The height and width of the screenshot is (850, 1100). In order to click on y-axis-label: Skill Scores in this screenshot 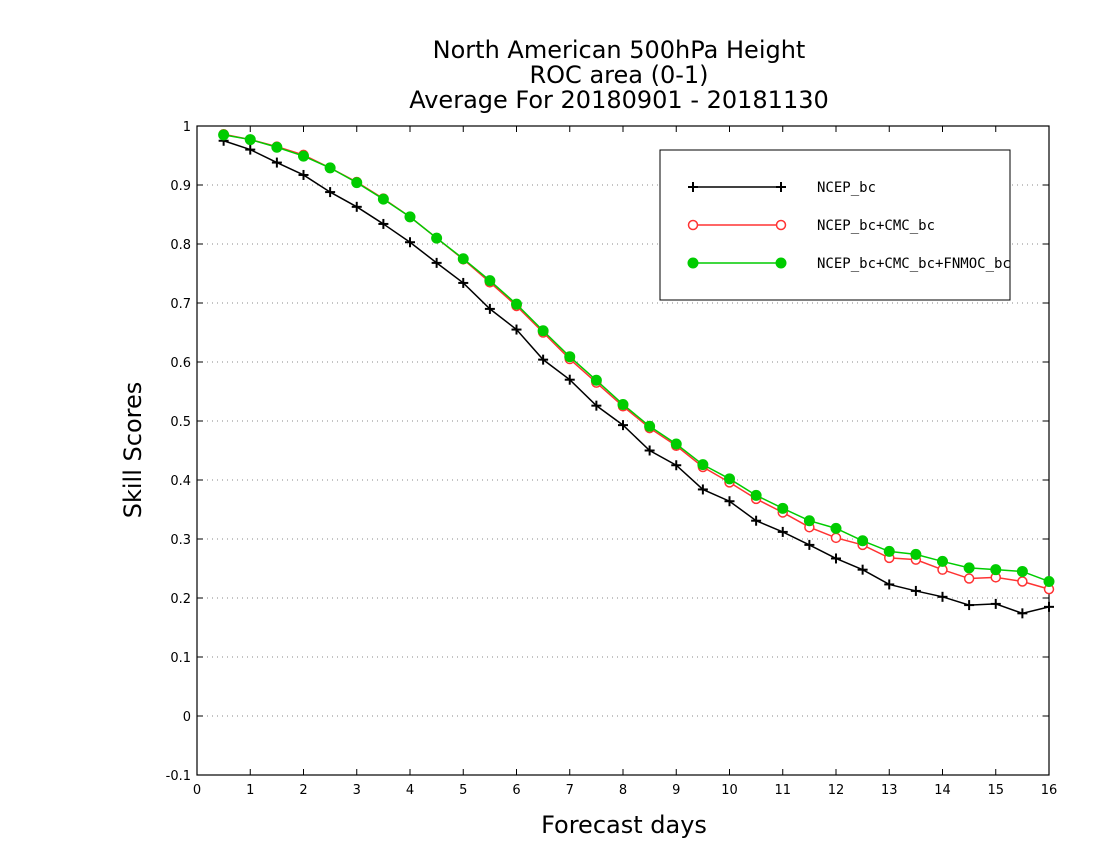, I will do `click(133, 450)`.